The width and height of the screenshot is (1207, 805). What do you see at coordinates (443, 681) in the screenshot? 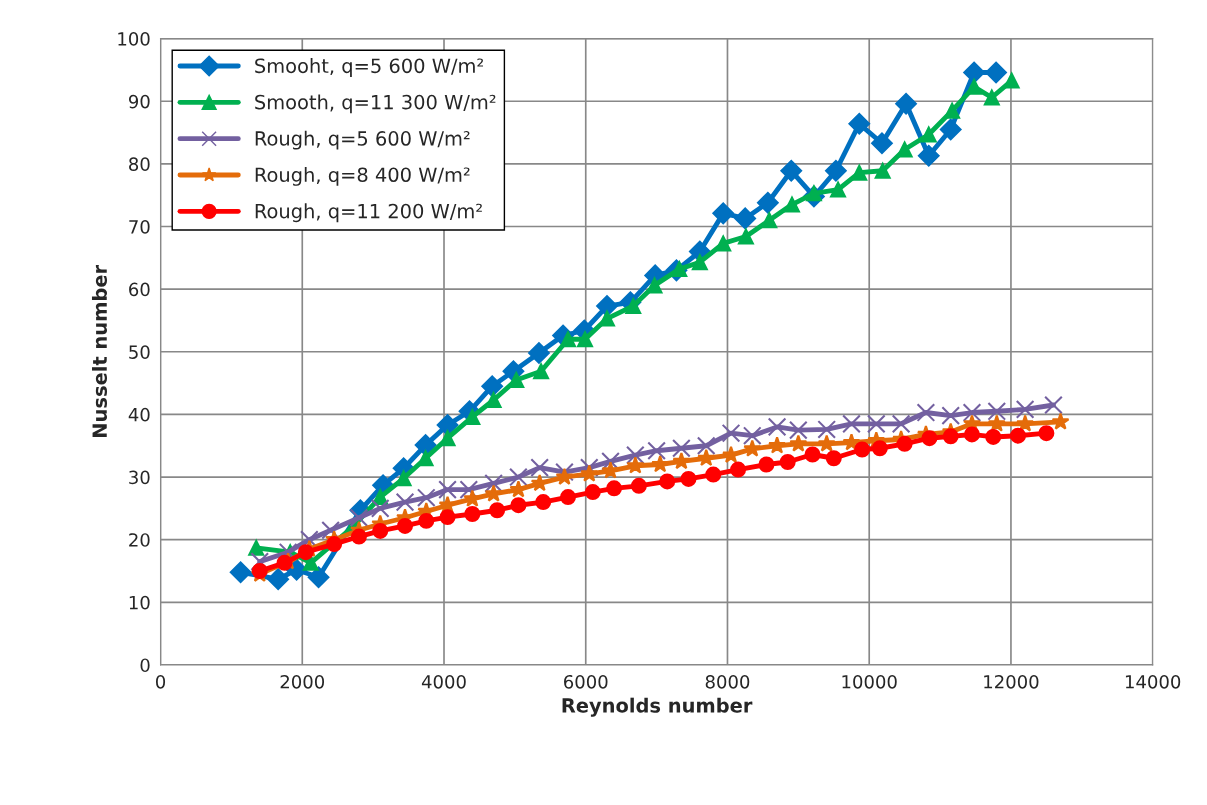
I see `x-tick-label: 4000` at bounding box center [443, 681].